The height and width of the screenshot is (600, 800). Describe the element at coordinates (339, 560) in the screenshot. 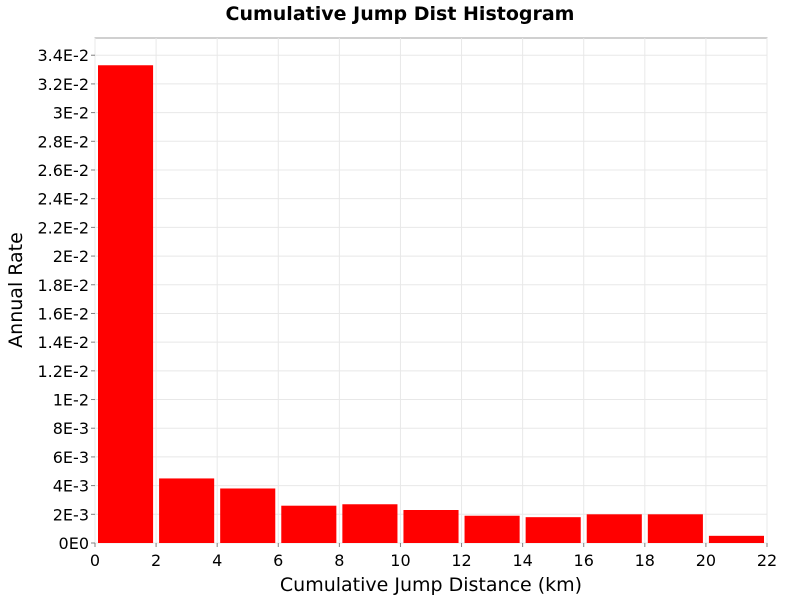

I see `x-tick-label: 8` at that location.